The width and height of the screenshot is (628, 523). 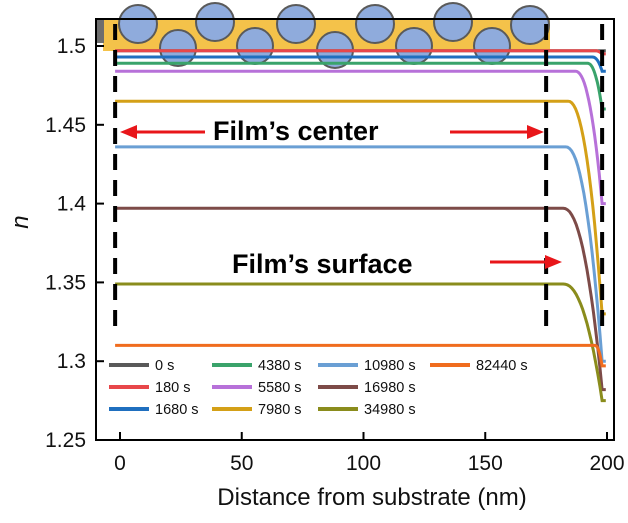 I want to click on center-arrows, so click(x=332, y=132).